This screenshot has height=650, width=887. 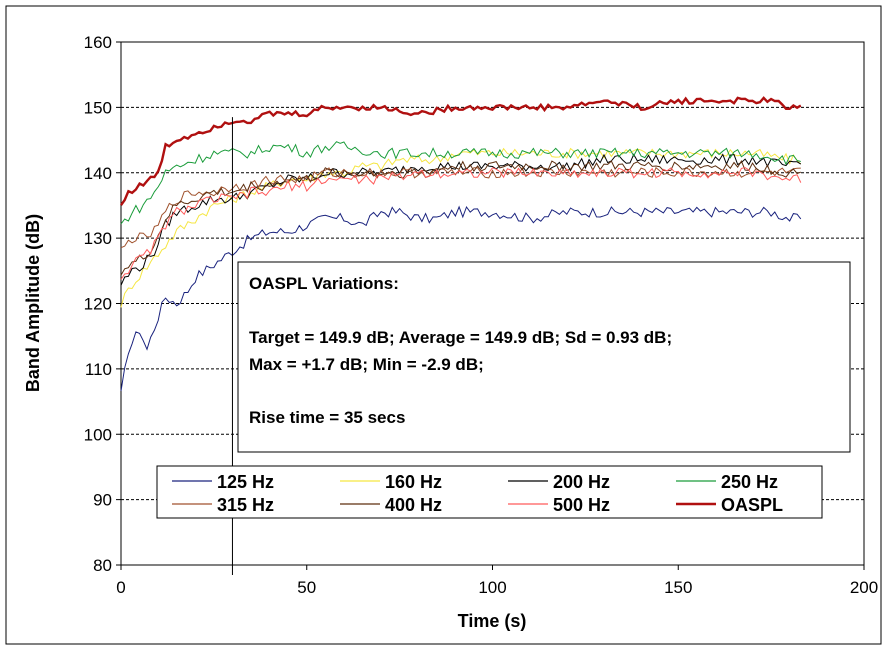 I want to click on y-tick-label: 110, so click(x=98, y=369).